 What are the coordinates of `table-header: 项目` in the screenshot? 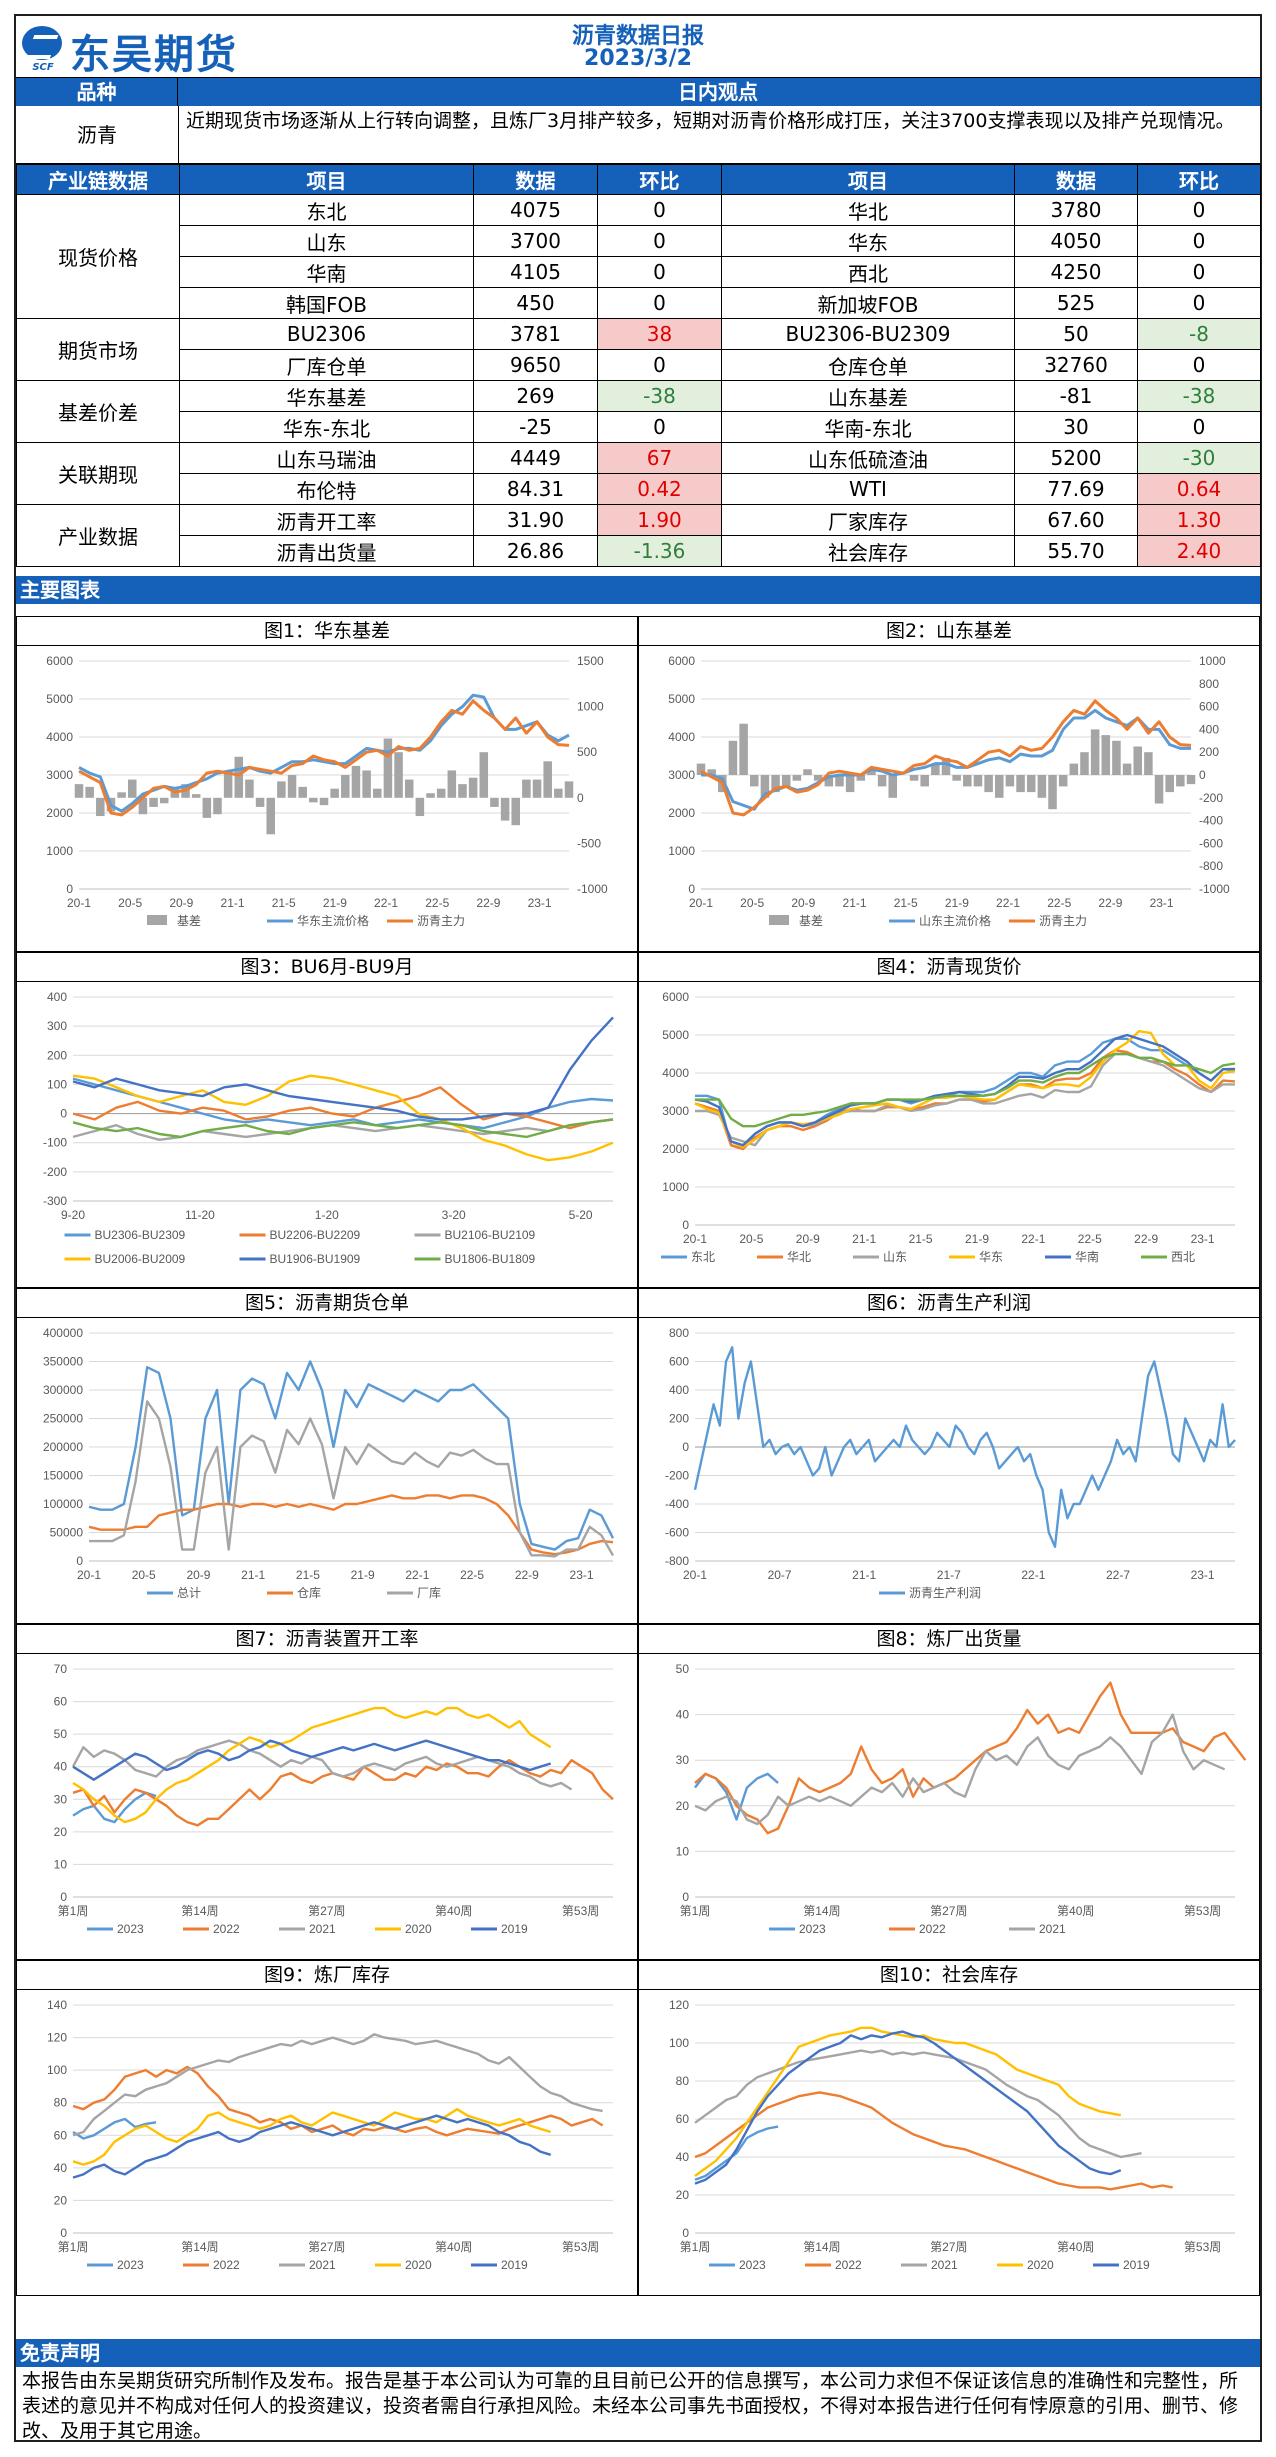 It's located at (326, 179).